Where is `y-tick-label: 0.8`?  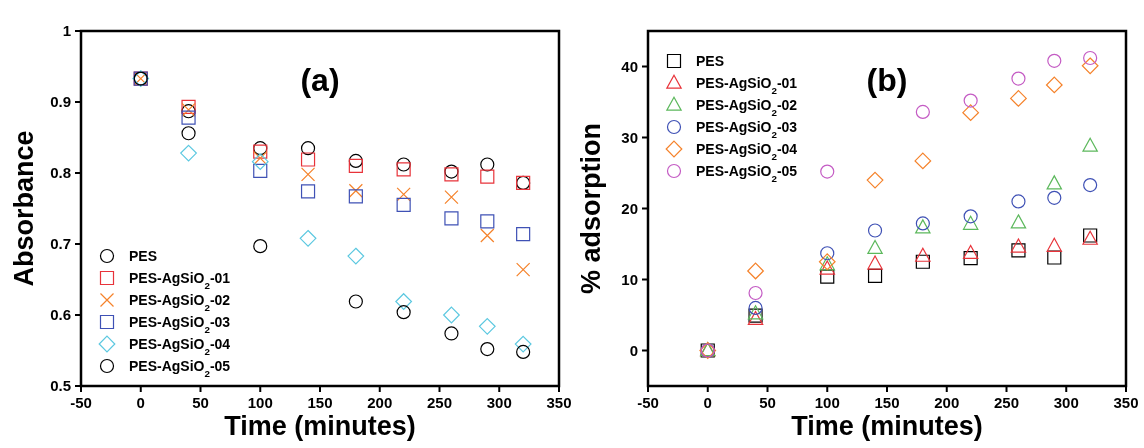
y-tick-label: 0.8 is located at coordinates (60, 172).